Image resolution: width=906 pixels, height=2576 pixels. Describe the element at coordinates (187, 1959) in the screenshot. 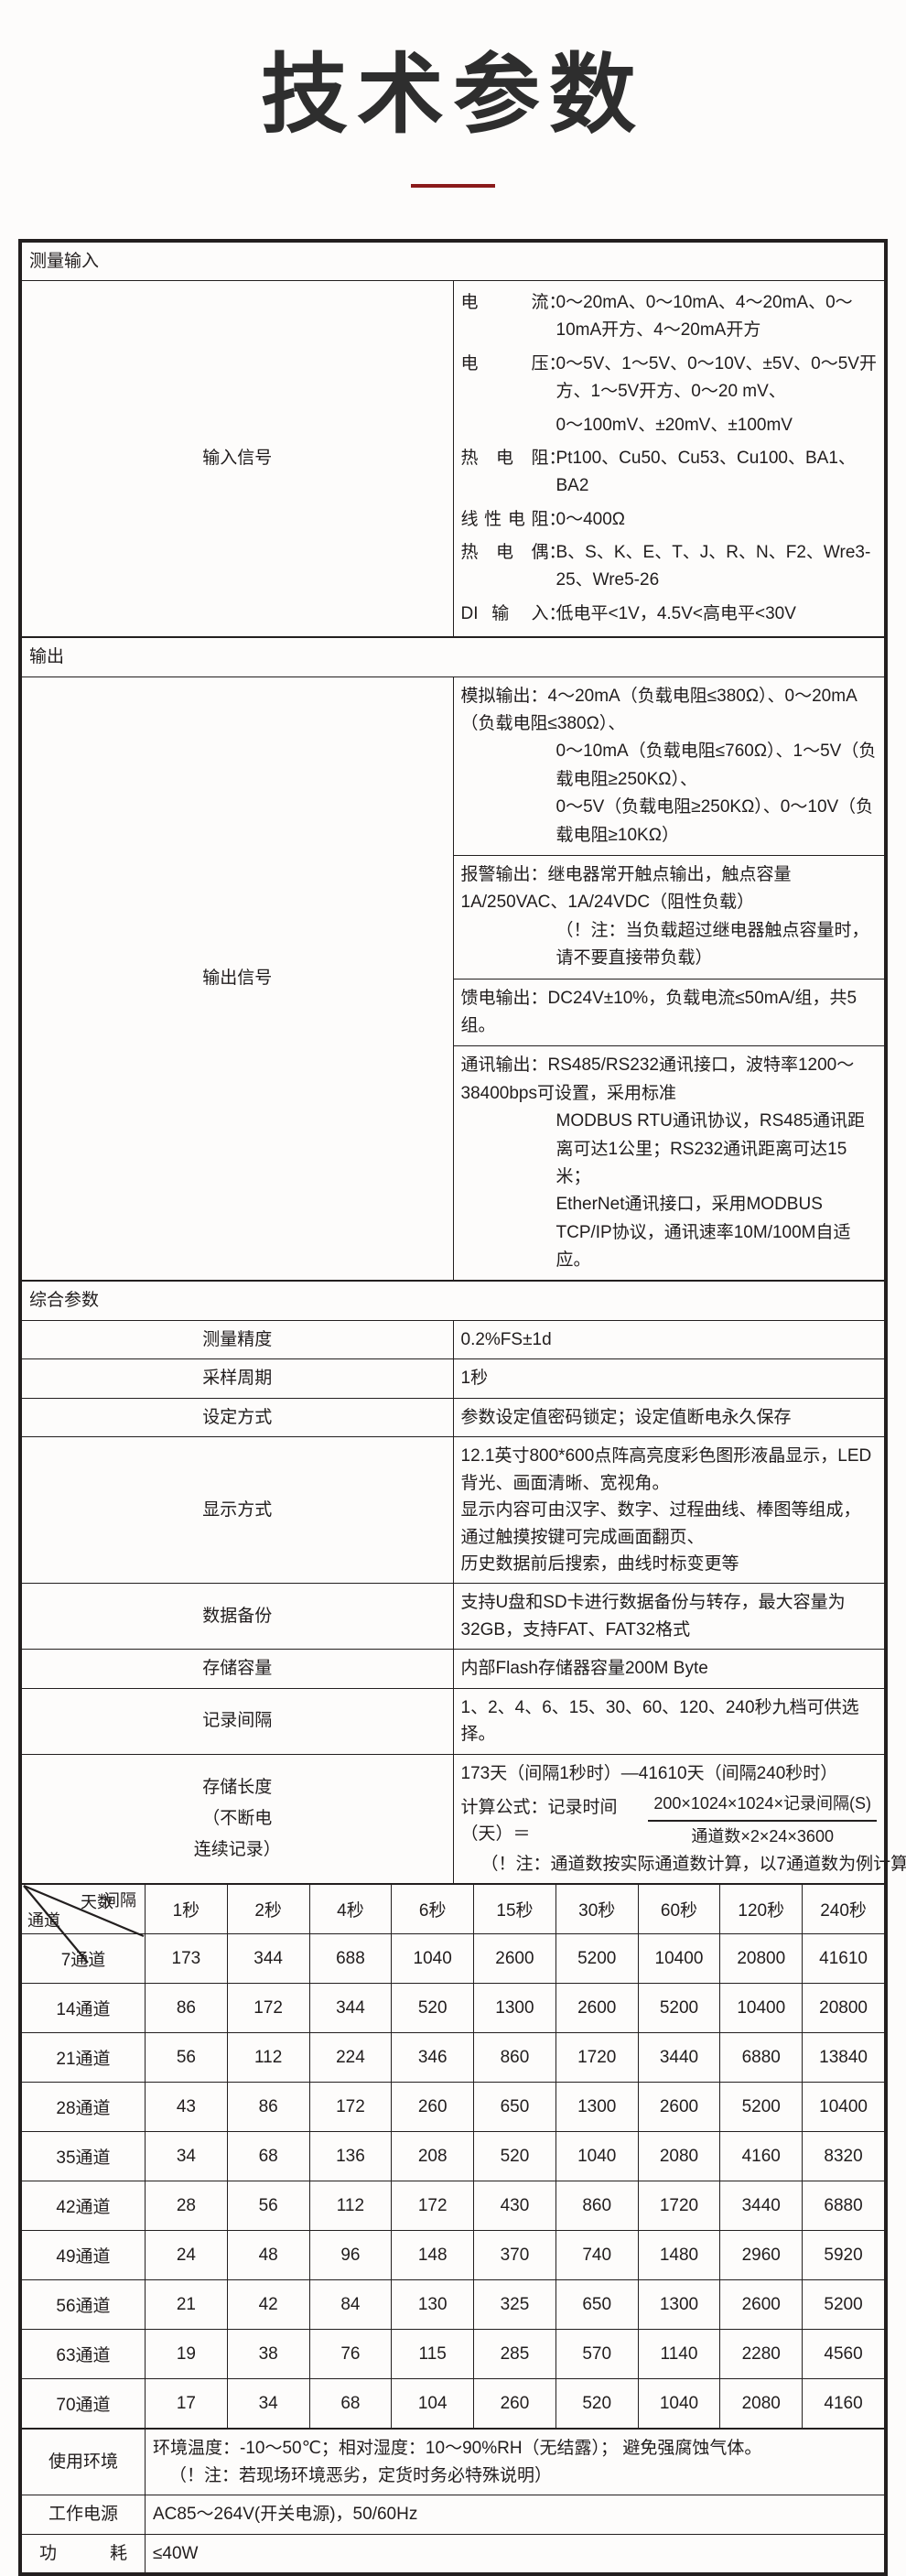

I see `matrix-cell: 173` at that location.